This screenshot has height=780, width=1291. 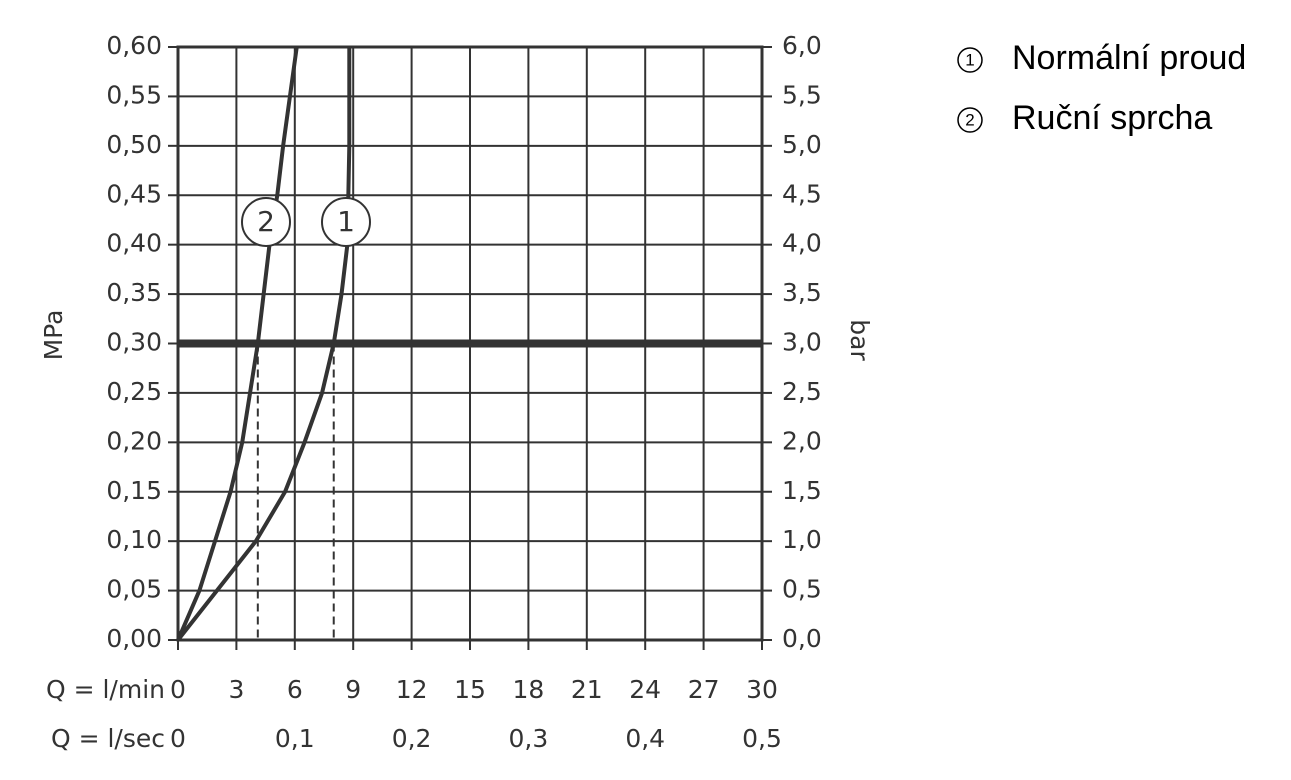 I want to click on x-tick-label: 9, so click(x=353, y=689).